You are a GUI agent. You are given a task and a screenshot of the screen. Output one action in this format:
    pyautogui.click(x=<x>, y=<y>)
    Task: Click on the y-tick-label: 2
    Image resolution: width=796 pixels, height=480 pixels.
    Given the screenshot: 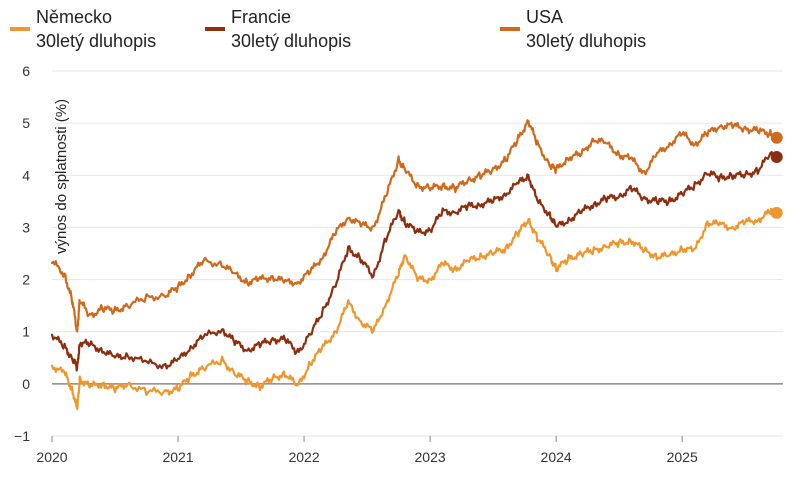 What is the action you would take?
    pyautogui.click(x=26, y=280)
    